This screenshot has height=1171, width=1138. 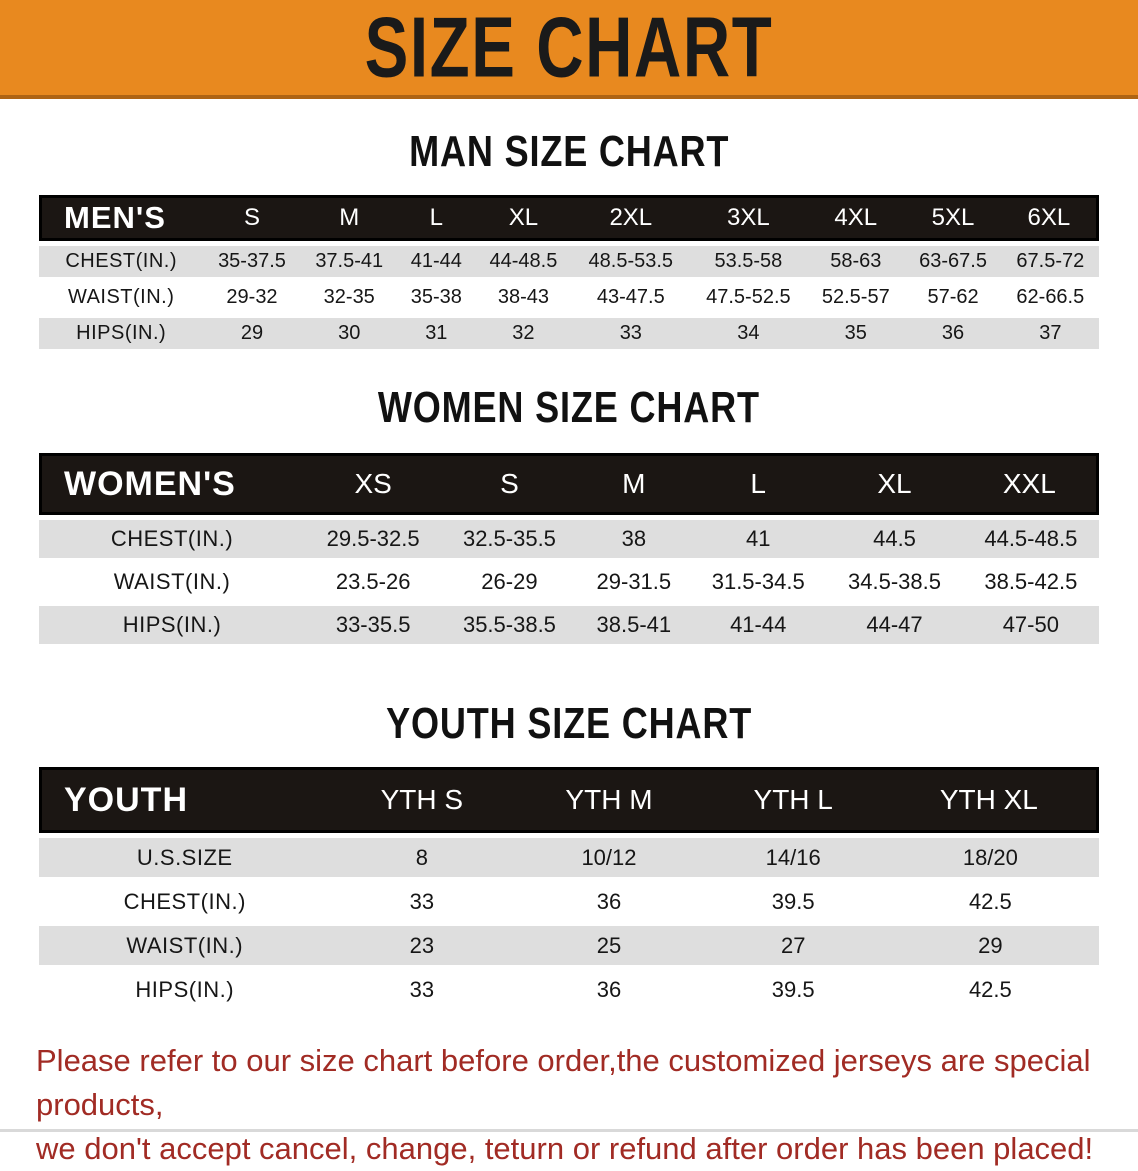 What do you see at coordinates (856, 259) in the screenshot?
I see `size-value: 58-63` at bounding box center [856, 259].